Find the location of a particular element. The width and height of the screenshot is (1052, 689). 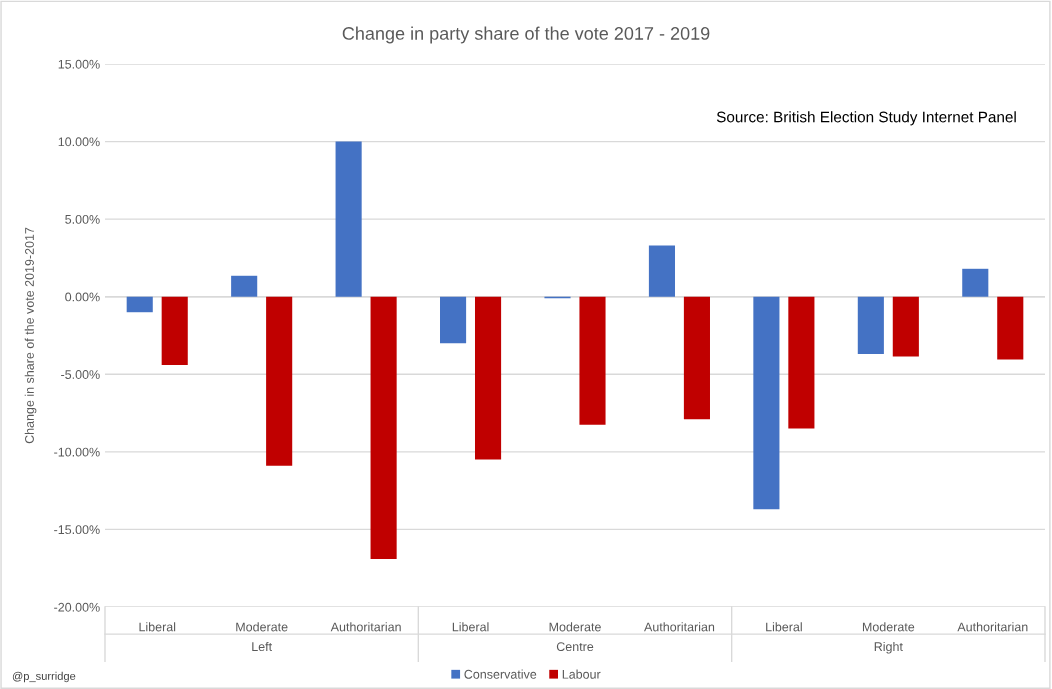

y-tick-label: -10.00% is located at coordinates (77, 452).